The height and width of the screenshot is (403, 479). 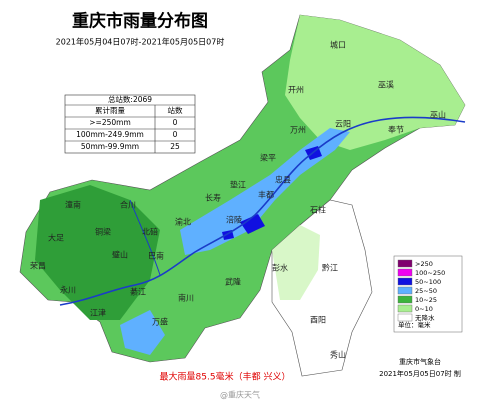 What do you see at coordinates (438, 115) in the screenshot?
I see `place-label: 巫山` at bounding box center [438, 115].